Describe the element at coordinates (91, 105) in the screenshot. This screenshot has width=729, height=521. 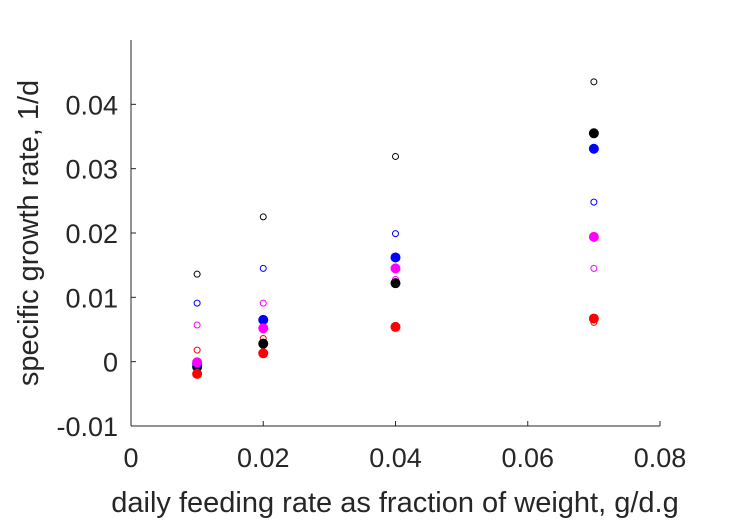
I see `y-tick-label: 0.04` at that location.